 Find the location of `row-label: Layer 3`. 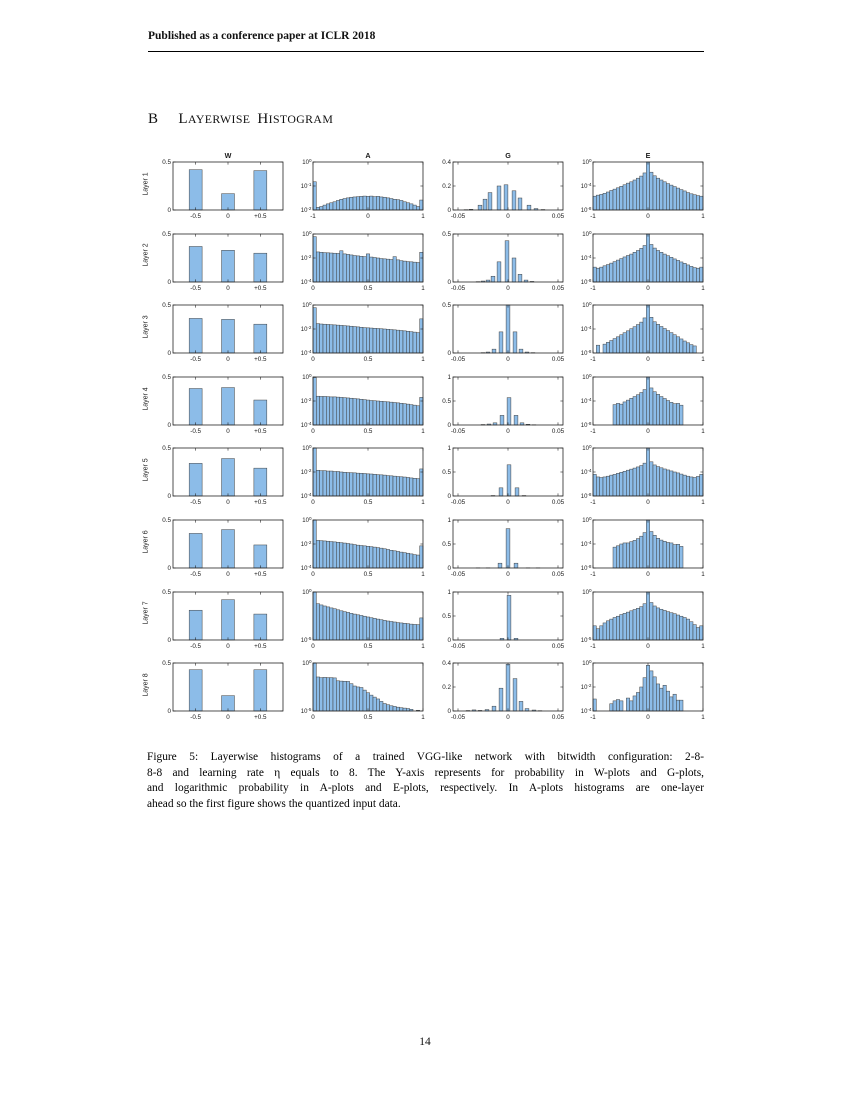

row-label: Layer 3 is located at coordinates (146, 327).